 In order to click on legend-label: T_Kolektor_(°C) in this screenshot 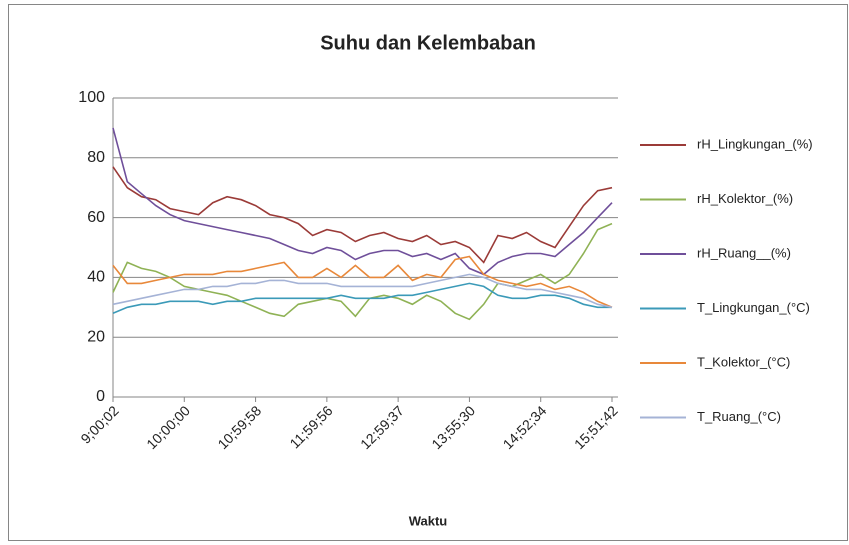, I will do `click(743, 361)`.